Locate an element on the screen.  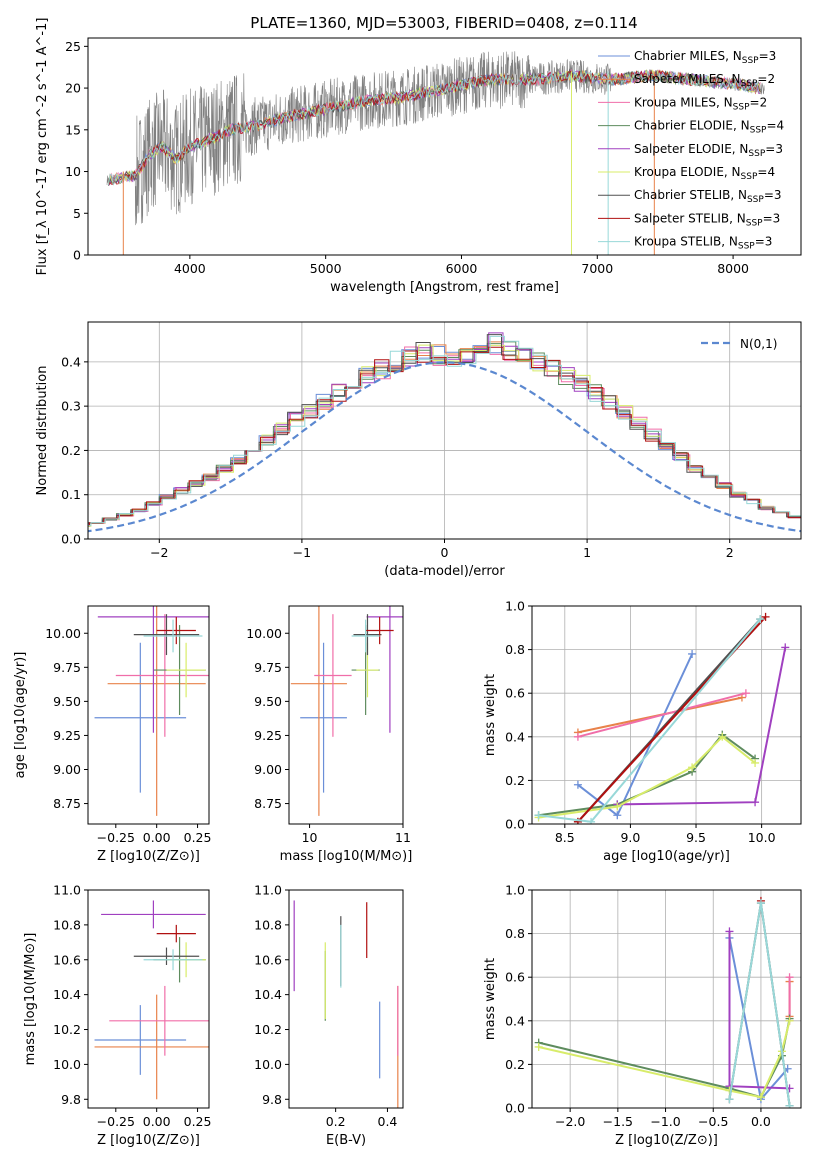
y-tick-label: 10.00 is located at coordinates (63, 633).